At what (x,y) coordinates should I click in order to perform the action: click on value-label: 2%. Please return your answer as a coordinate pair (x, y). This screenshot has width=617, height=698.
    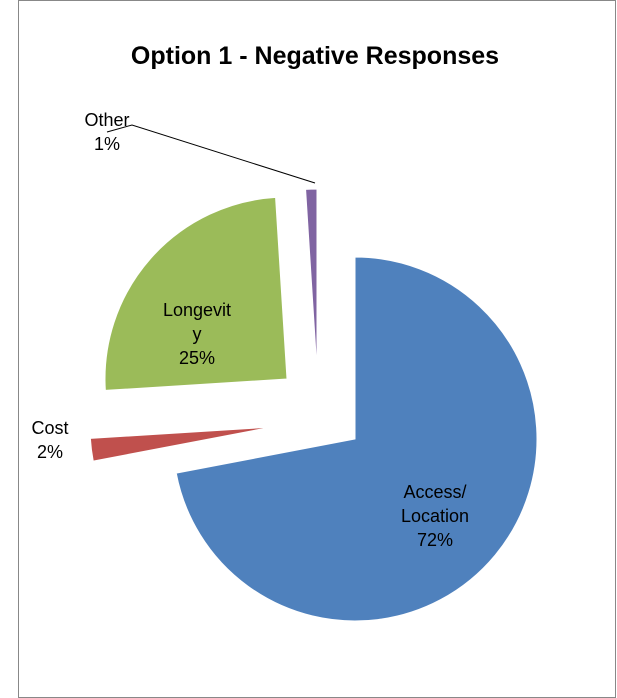
    Looking at the image, I should click on (49, 452).